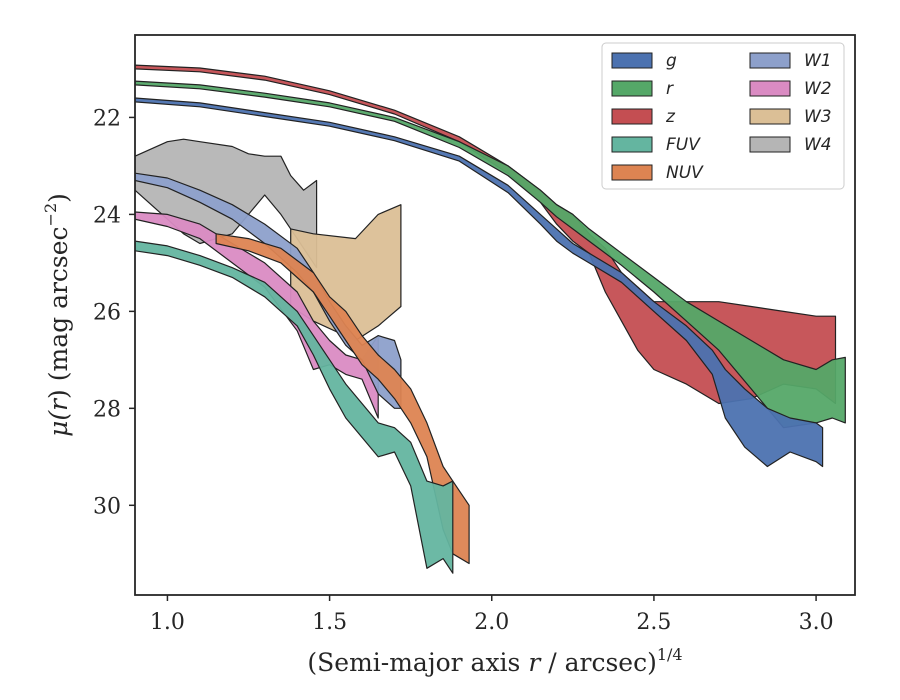 The image size is (900, 700). I want to click on band-w2, so click(257, 315).